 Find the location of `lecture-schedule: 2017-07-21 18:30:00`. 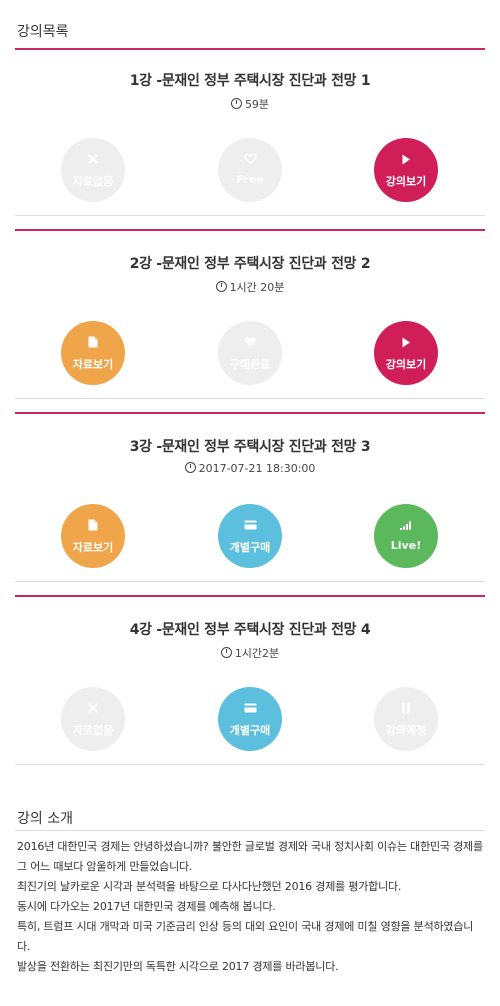

lecture-schedule: 2017-07-21 18:30:00 is located at coordinates (250, 468).